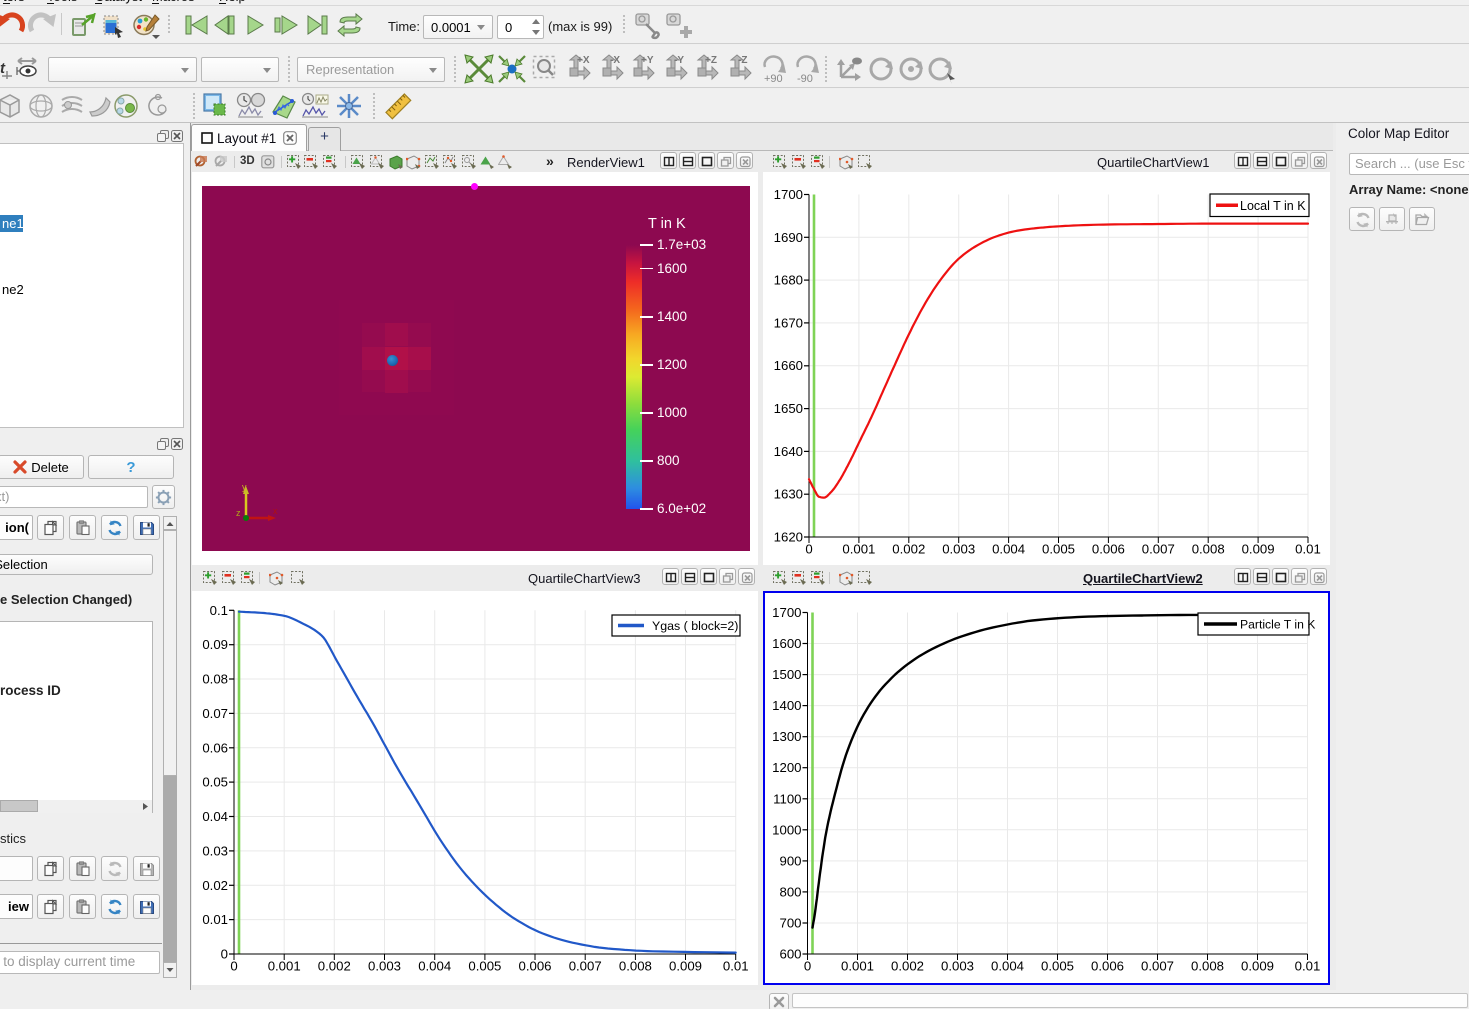 This screenshot has width=1469, height=1009. Describe the element at coordinates (786, 767) in the screenshot. I see `svg-text: 1200` at that location.